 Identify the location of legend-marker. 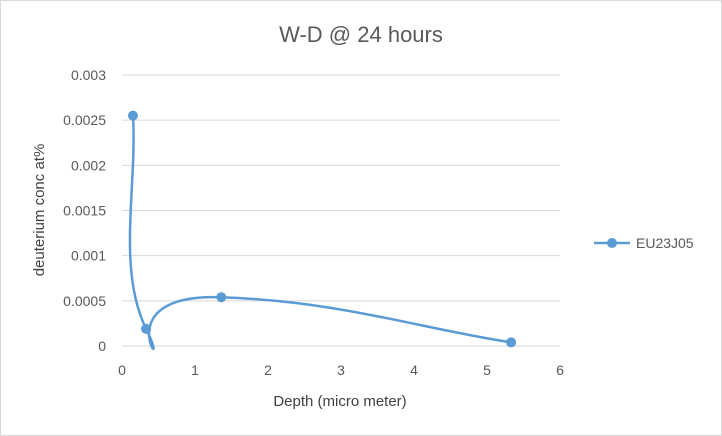
(612, 243).